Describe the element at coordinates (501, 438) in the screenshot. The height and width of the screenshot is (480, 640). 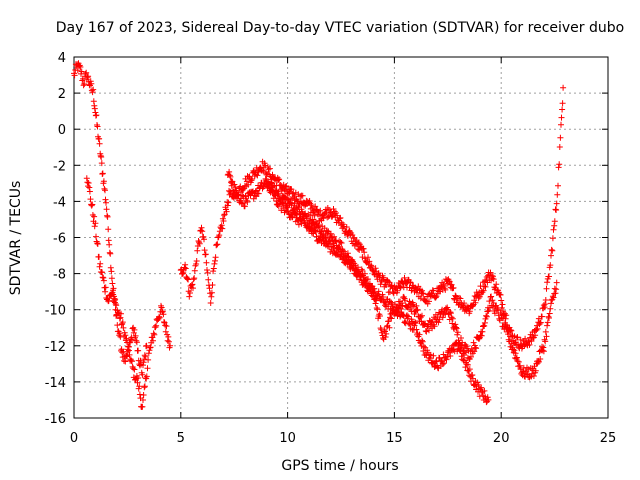
I see `x-tick-label: 20` at that location.